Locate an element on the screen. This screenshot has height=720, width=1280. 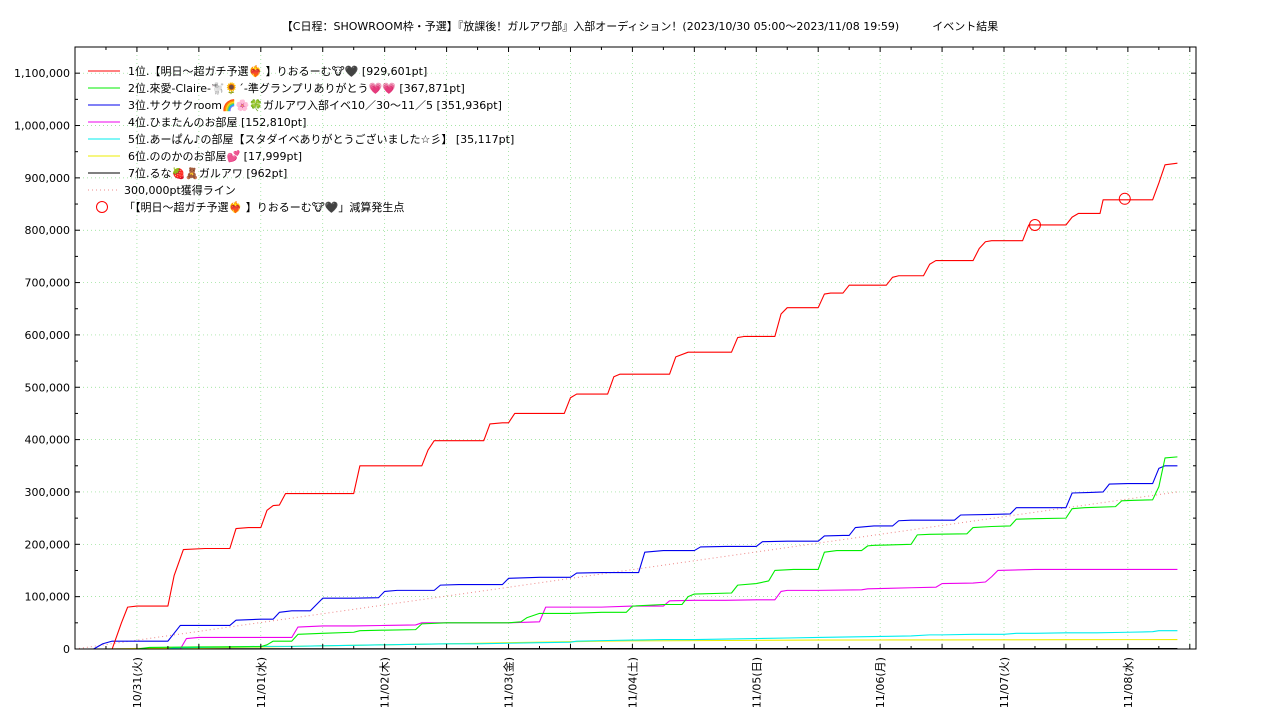
legend-entry: 「【明日〜超ガチ予選❤️‍🔥 】りおるーむ🐮🖤」減算発生点 is located at coordinates (264, 207).